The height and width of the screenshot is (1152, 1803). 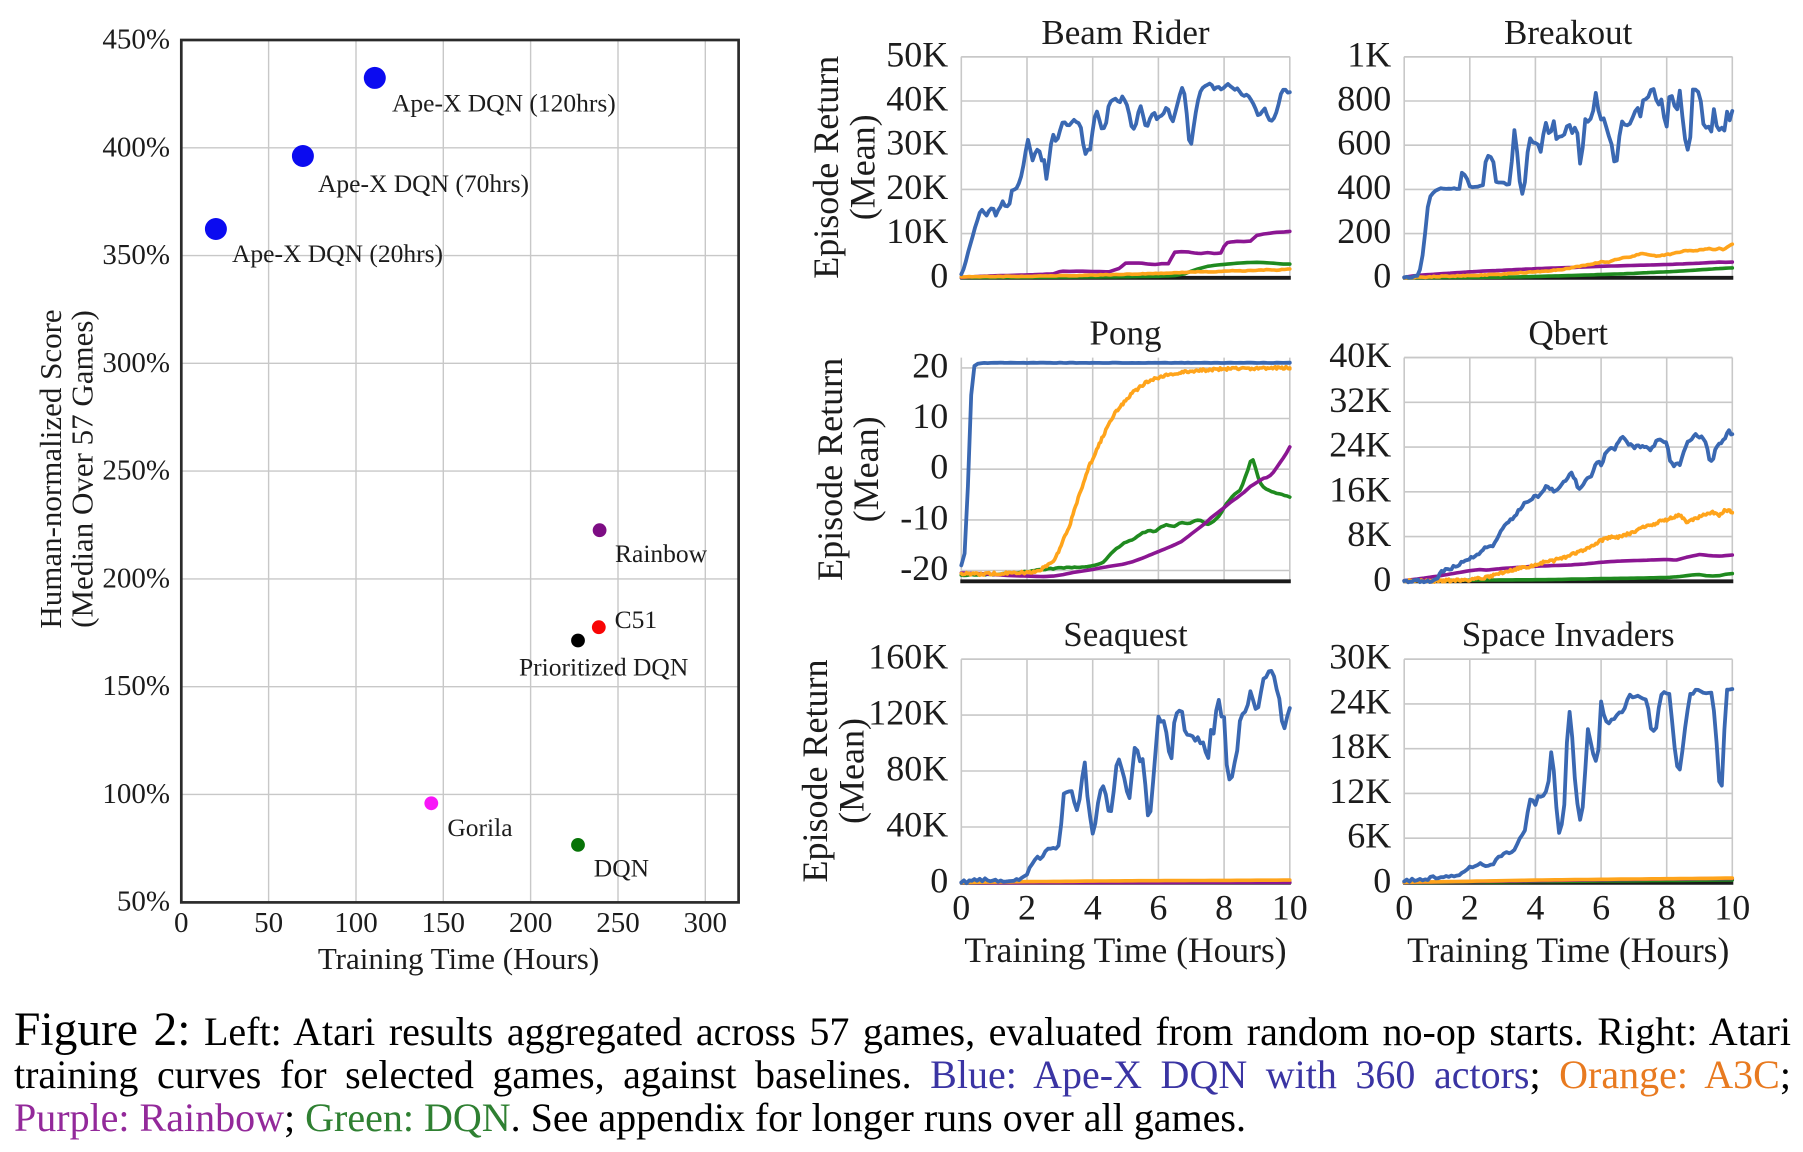 What do you see at coordinates (636, 619) in the screenshot?
I see `svg-text: C51` at bounding box center [636, 619].